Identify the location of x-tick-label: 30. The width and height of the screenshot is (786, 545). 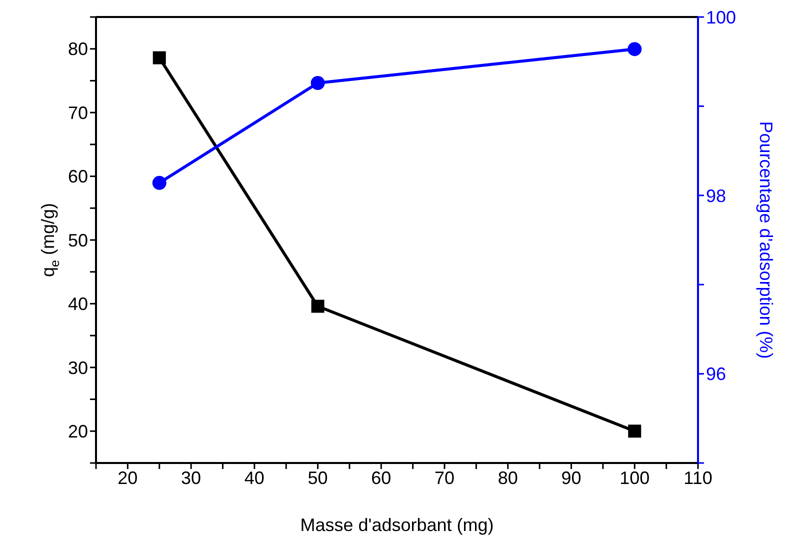
(191, 478).